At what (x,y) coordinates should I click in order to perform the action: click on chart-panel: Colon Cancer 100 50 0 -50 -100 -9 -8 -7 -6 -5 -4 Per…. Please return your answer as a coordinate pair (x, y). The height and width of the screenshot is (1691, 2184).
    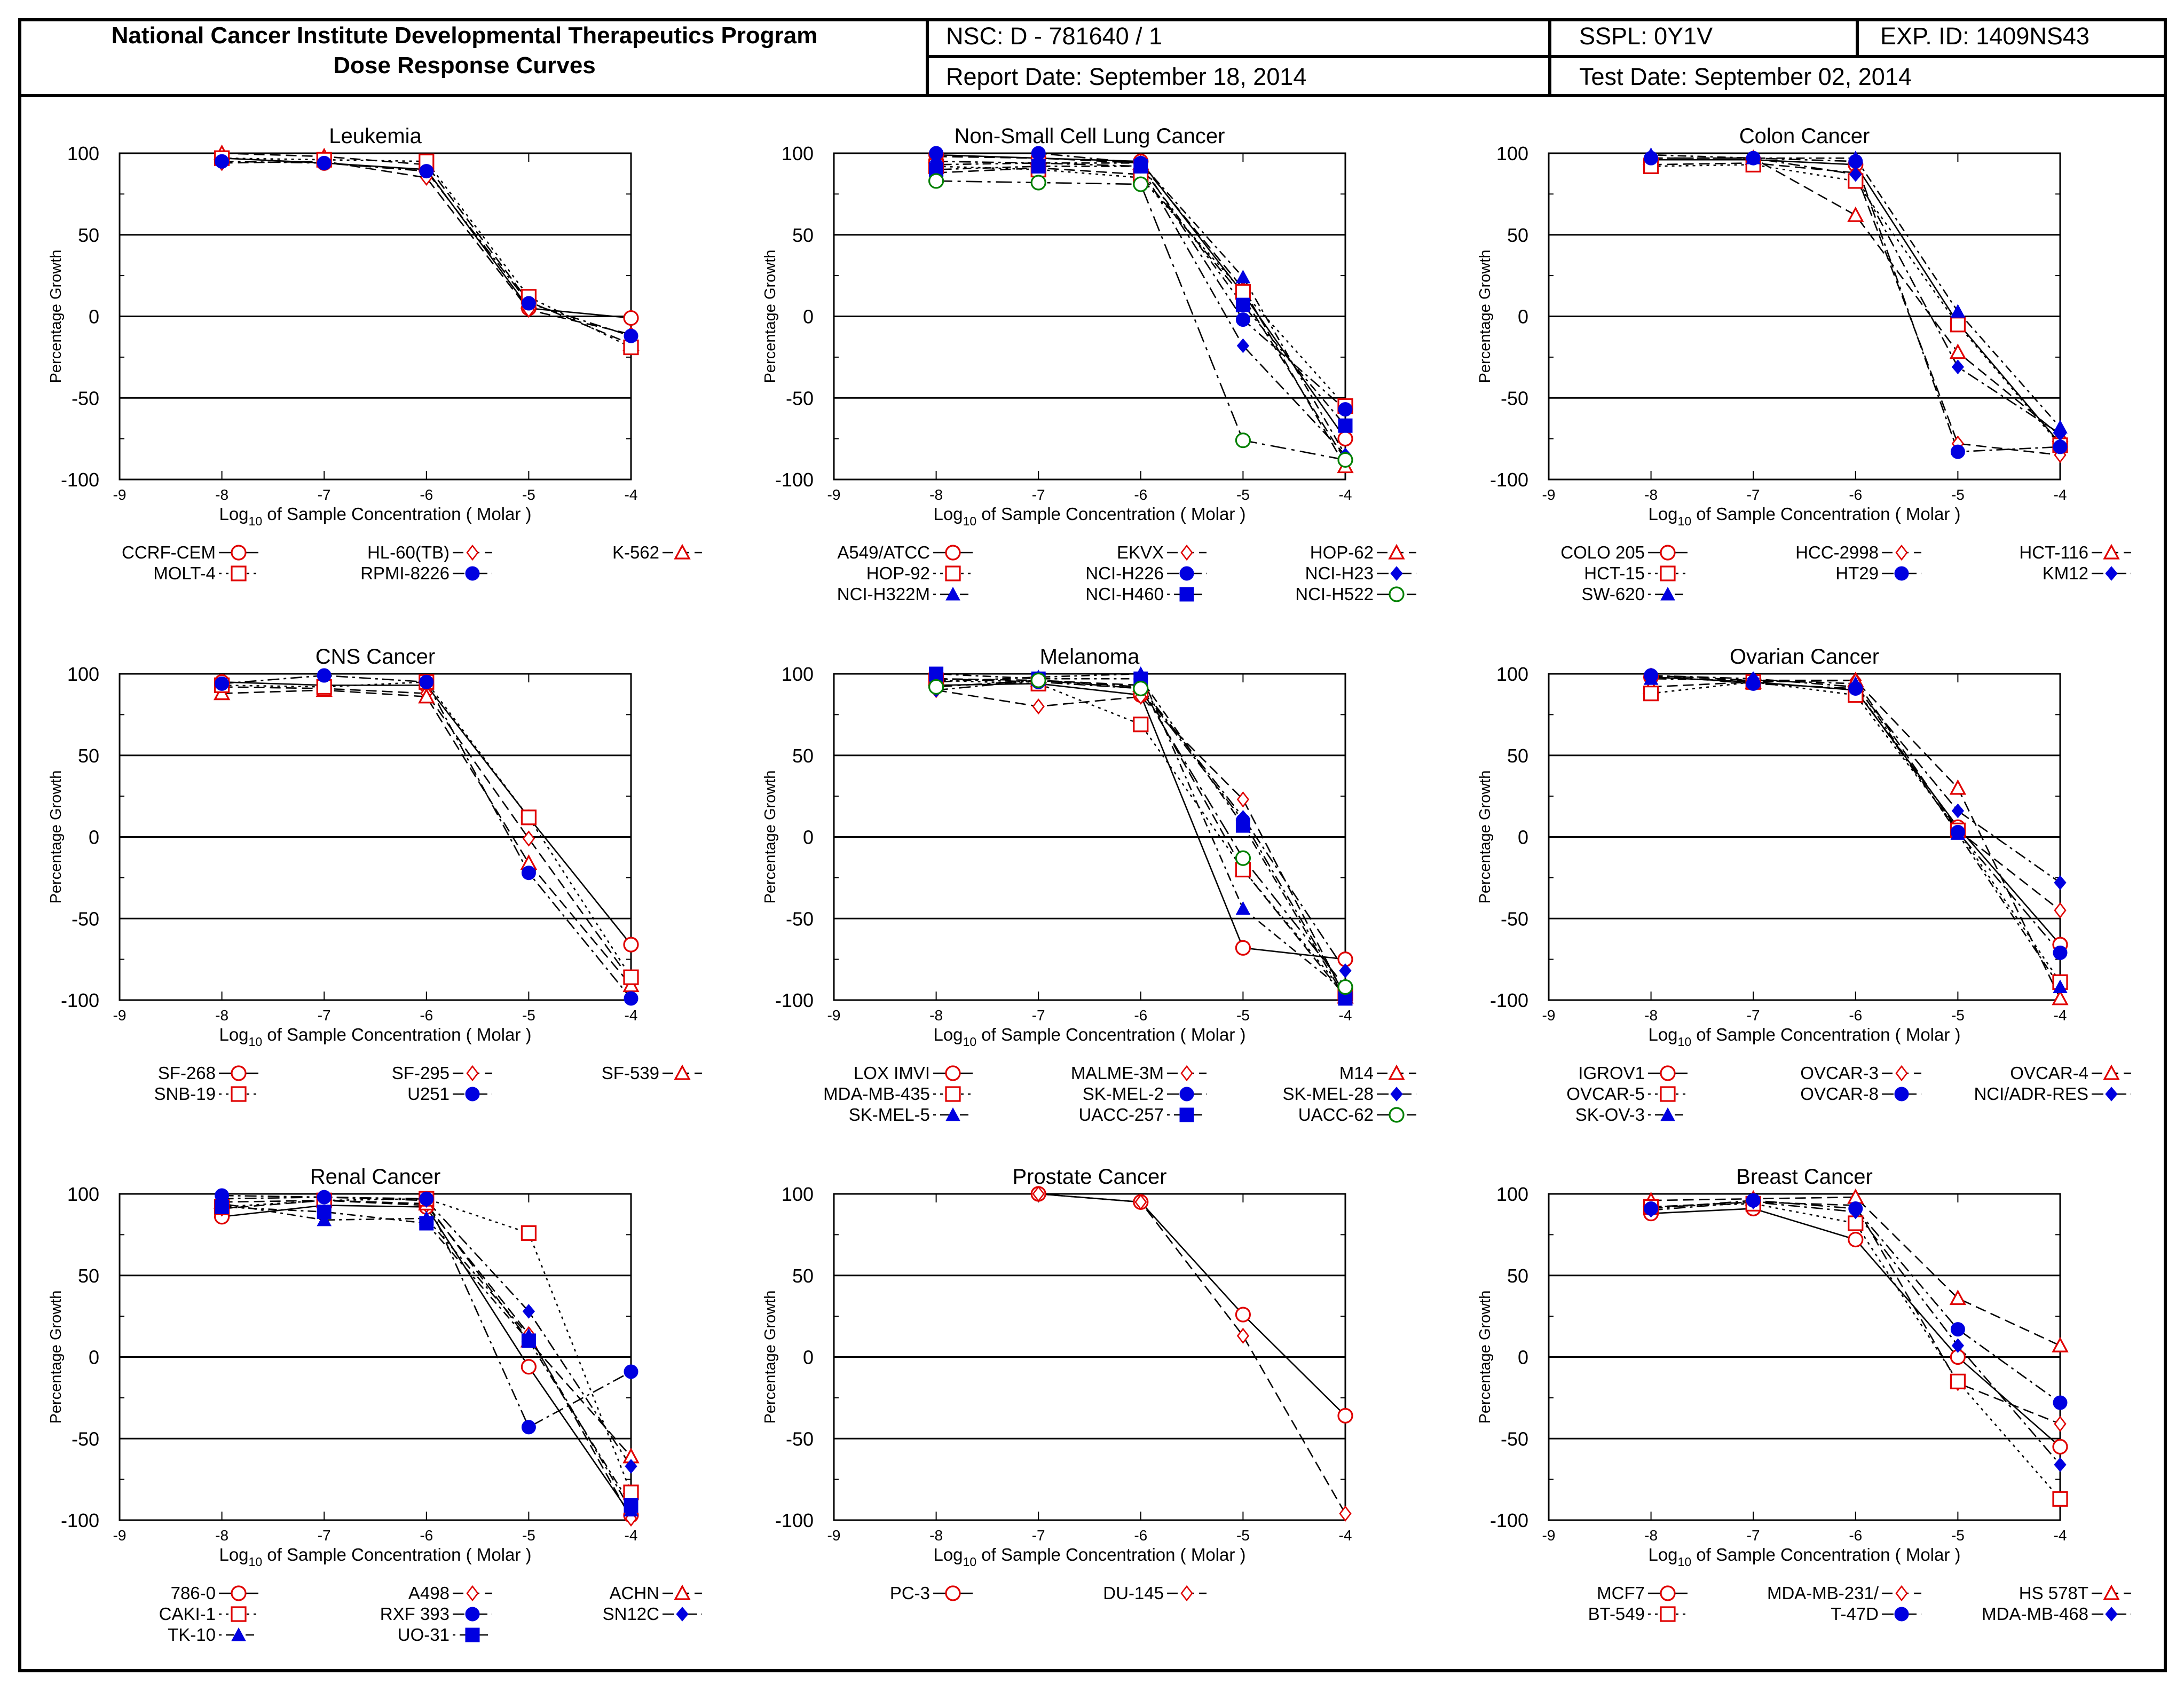
    Looking at the image, I should click on (1804, 364).